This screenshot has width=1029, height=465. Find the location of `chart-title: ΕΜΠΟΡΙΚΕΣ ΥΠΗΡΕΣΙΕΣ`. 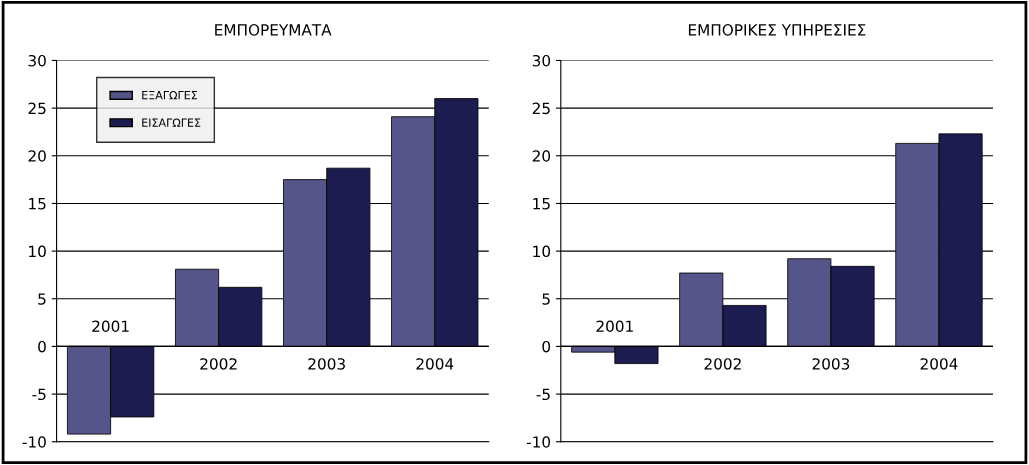

chart-title: ΕΜΠΟΡΙΚΕΣ ΥΠΗΡΕΣΙΕΣ is located at coordinates (777, 30).